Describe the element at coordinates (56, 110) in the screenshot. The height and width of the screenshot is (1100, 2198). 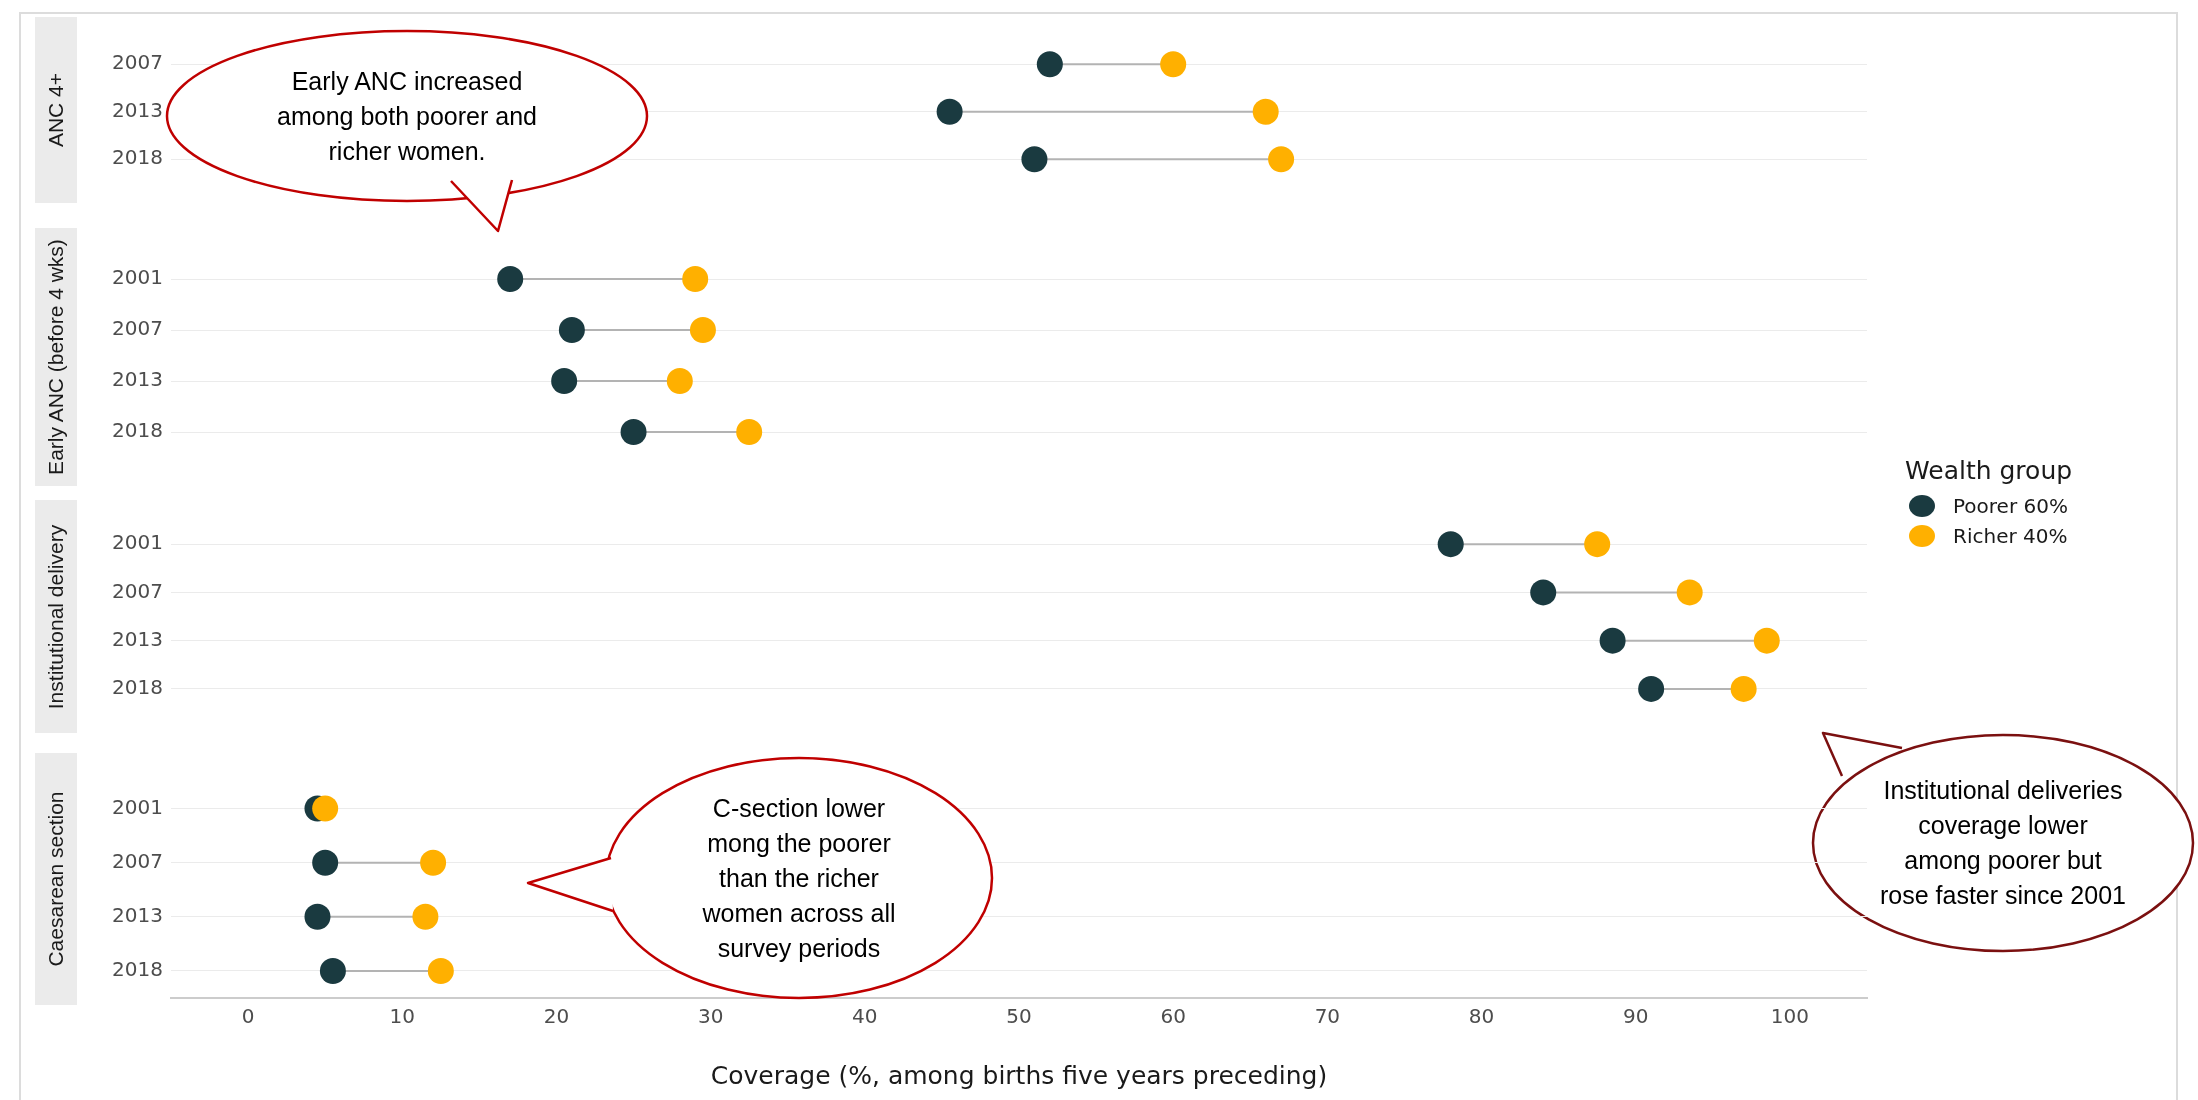
I see `text: ANC 4+` at that location.